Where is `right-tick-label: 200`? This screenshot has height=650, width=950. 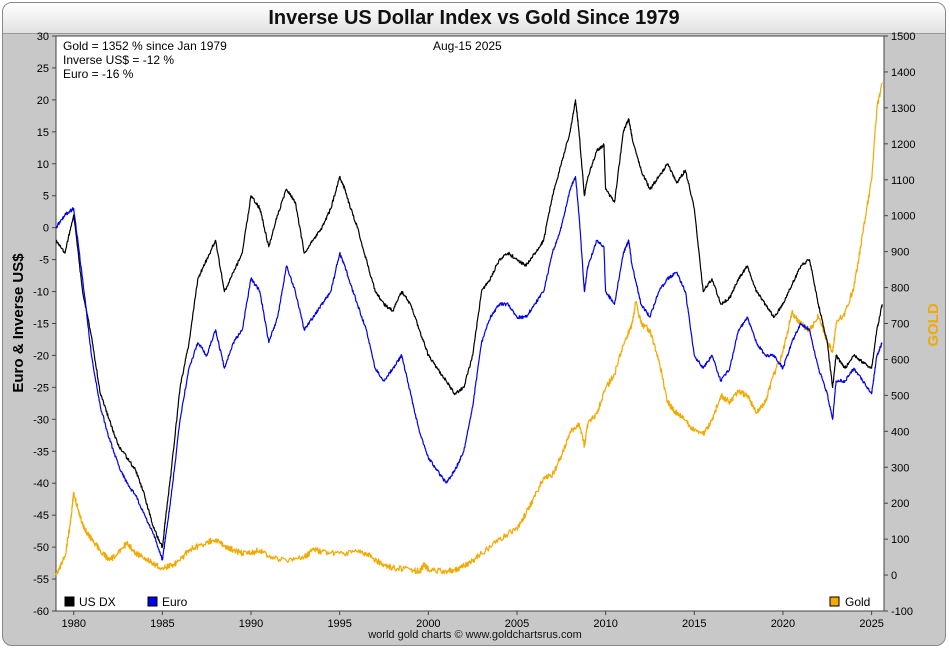 right-tick-label: 200 is located at coordinates (900, 504).